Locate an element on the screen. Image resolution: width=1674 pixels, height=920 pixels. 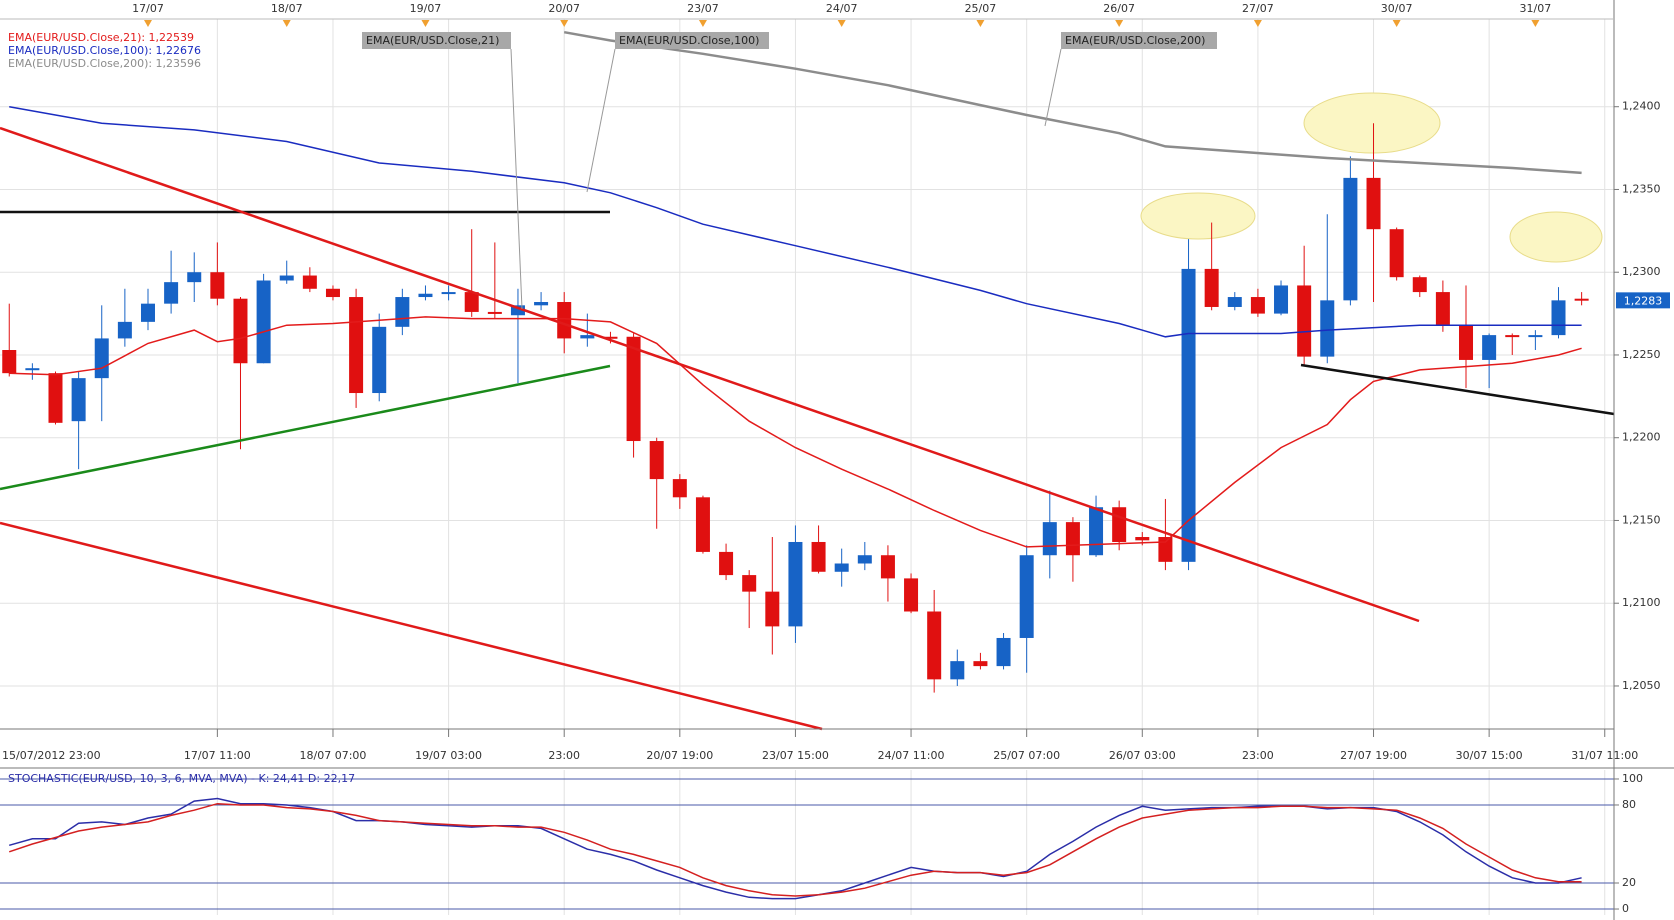
top-tick-label: 23/07 is located at coordinates (703, 8).